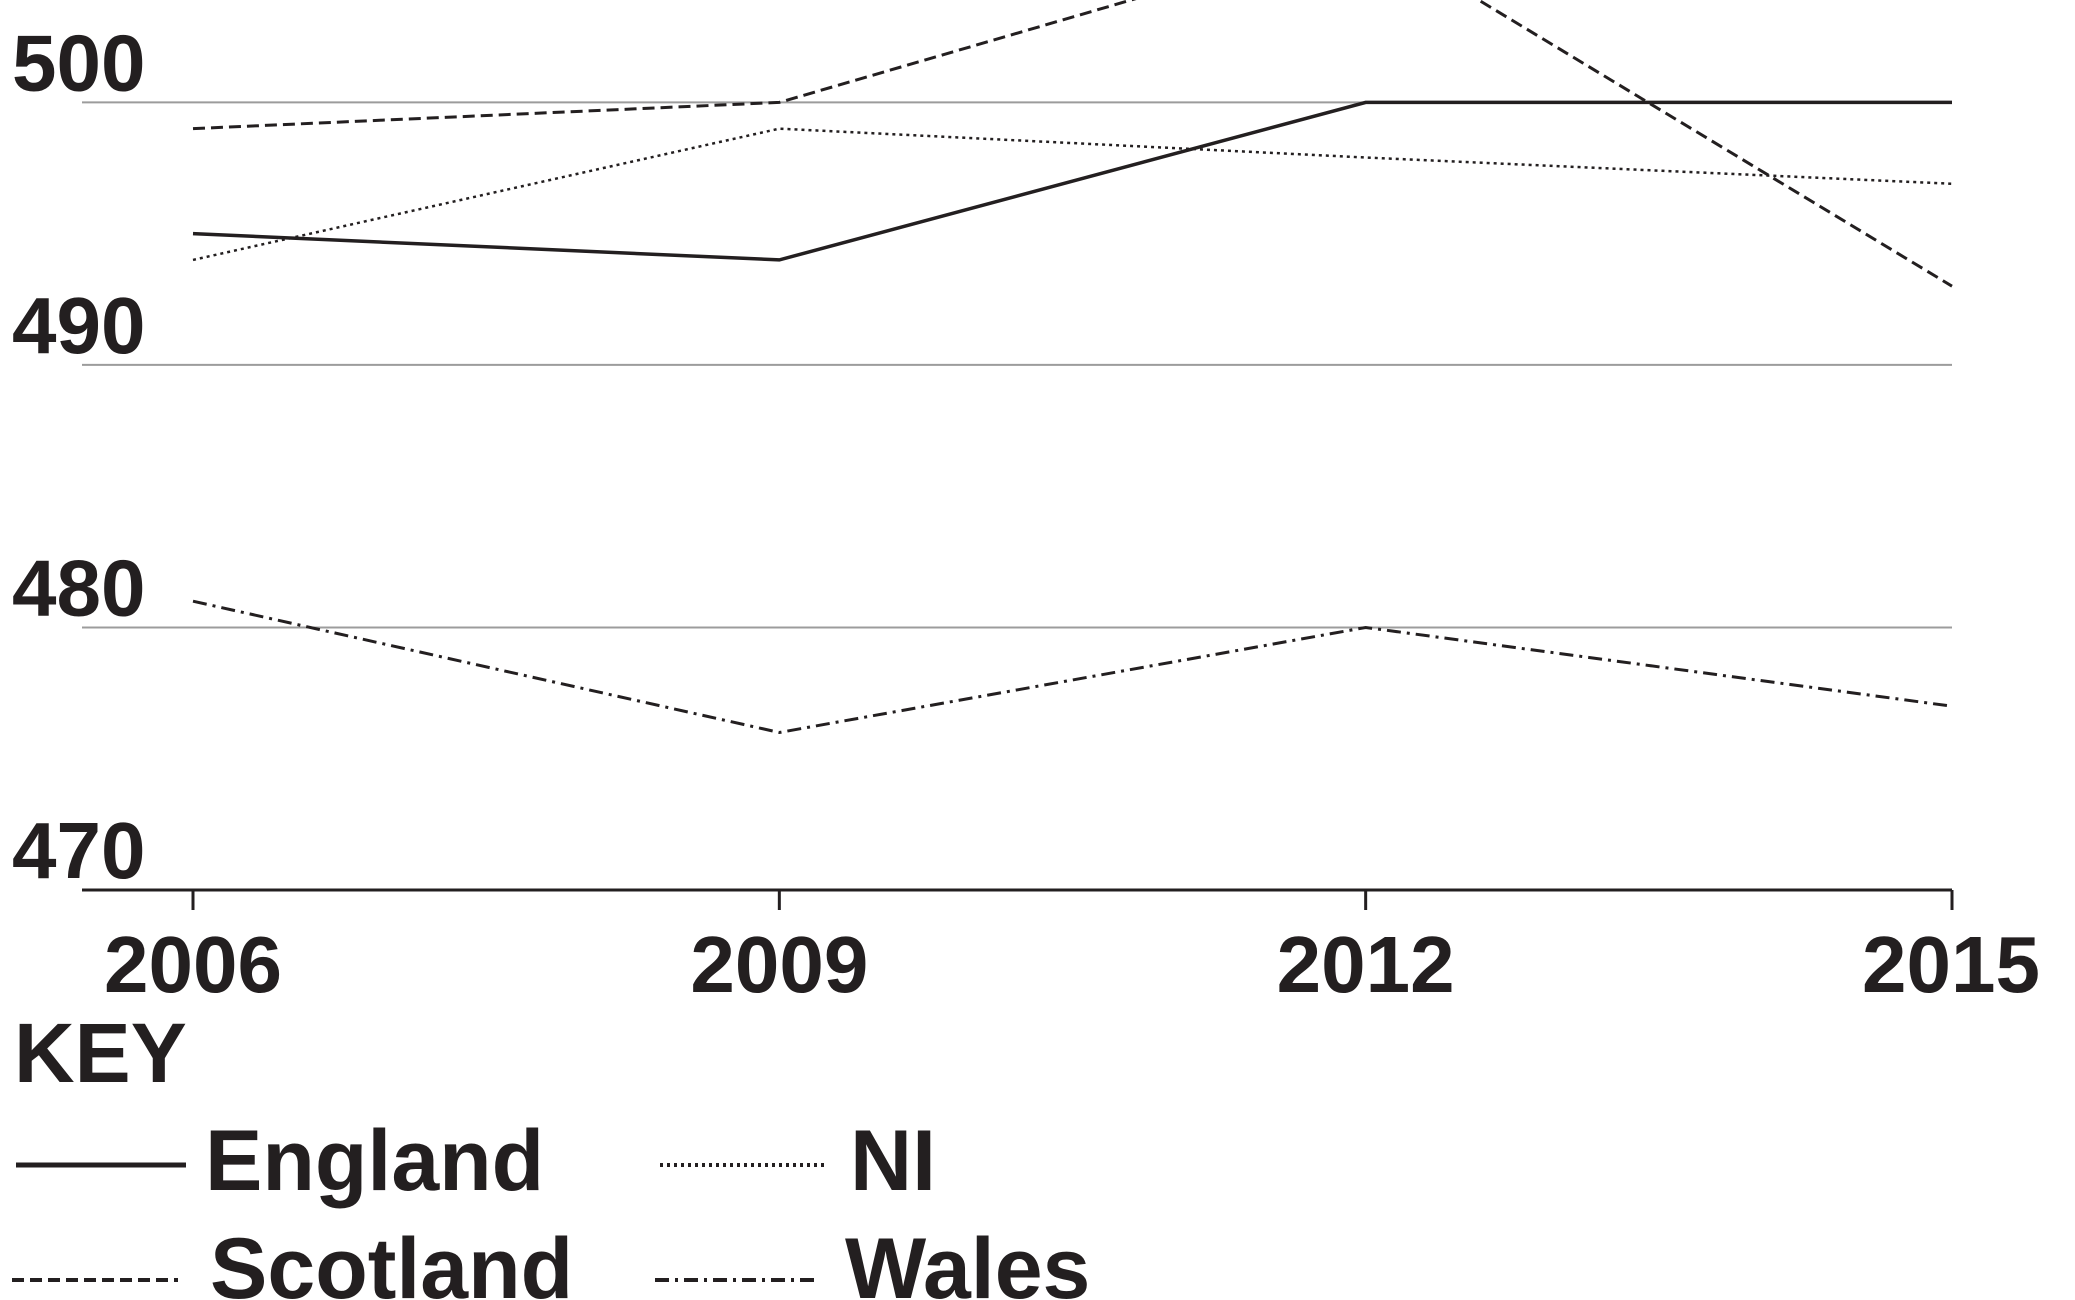 Image resolution: width=2075 pixels, height=1300 pixels. What do you see at coordinates (551, 1153) in the screenshot?
I see `legend: KEY England NI Scotland Wales` at bounding box center [551, 1153].